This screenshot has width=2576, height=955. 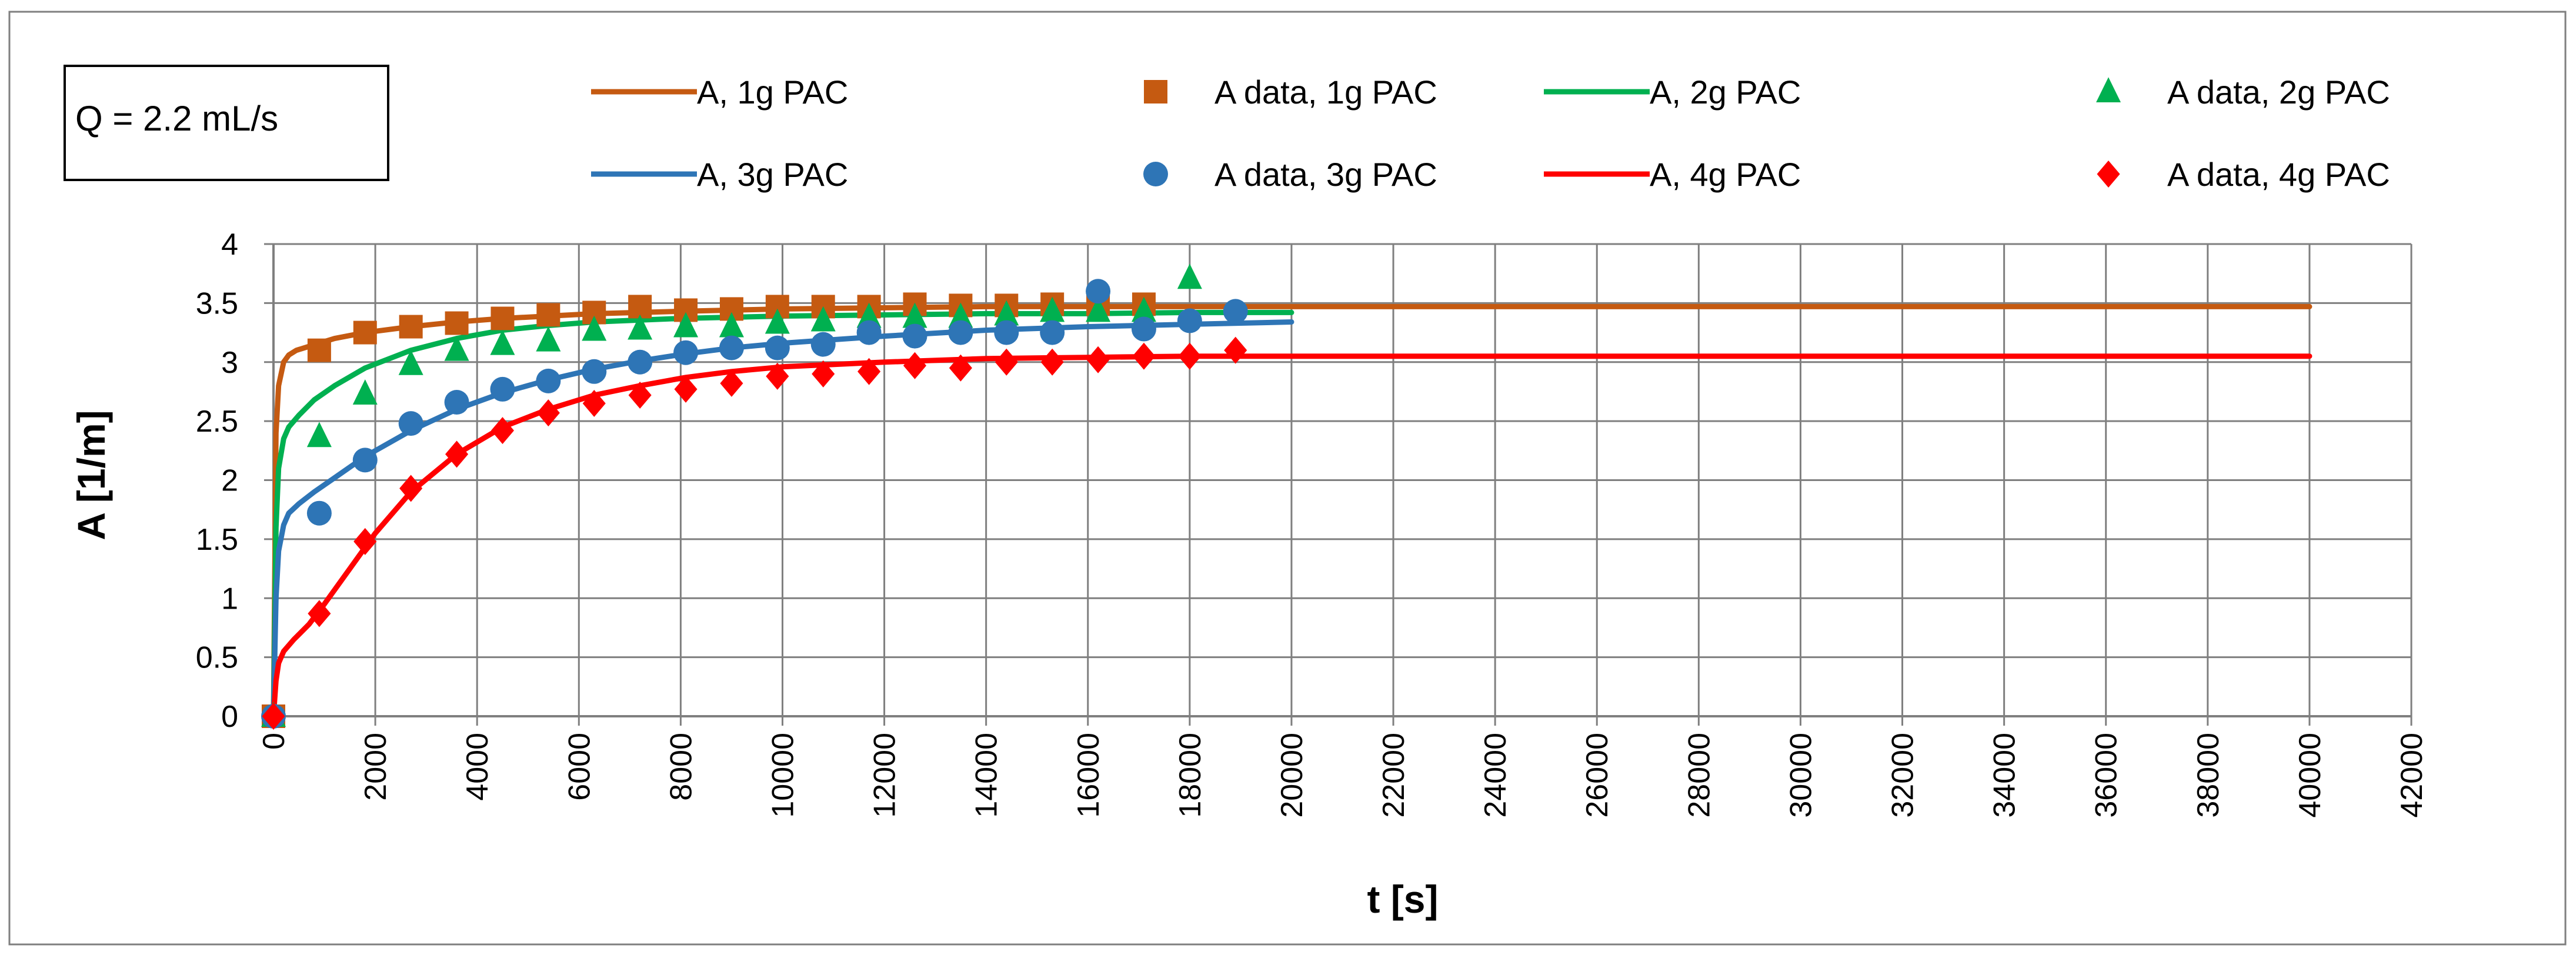 I want to click on x-tick-label: 42000, so click(x=2412, y=775).